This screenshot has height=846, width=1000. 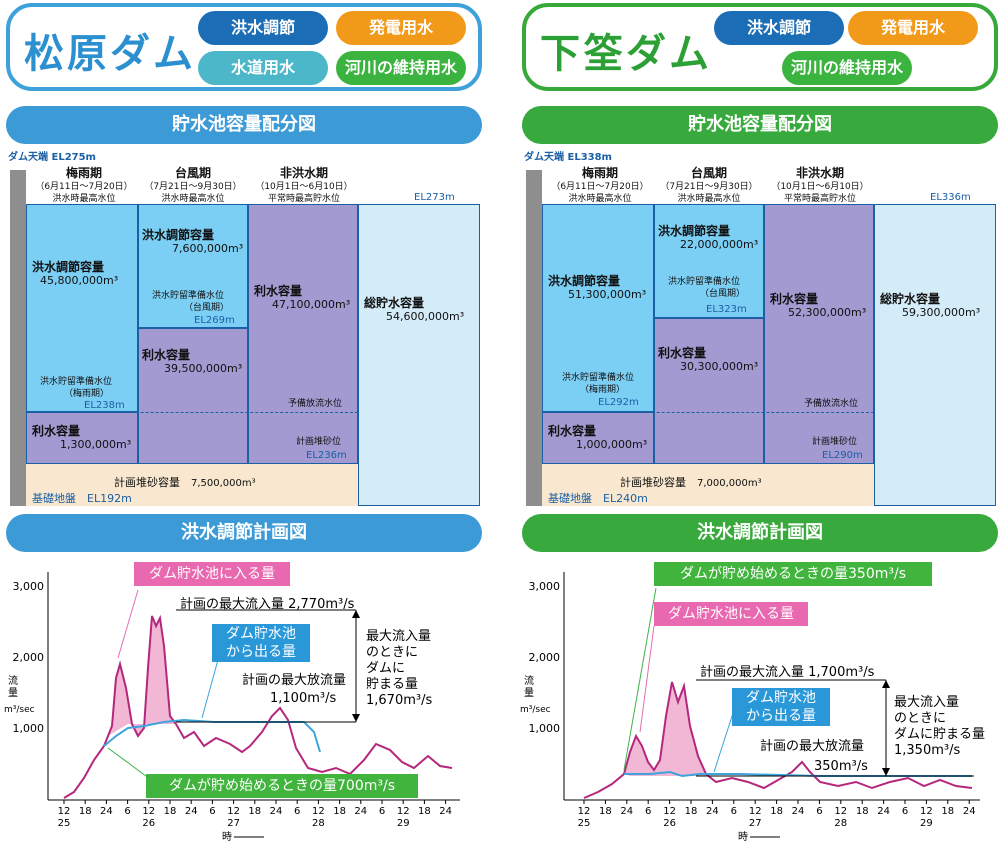 What do you see at coordinates (13, 693) in the screenshot?
I see `y-unit-2: 量` at bounding box center [13, 693].